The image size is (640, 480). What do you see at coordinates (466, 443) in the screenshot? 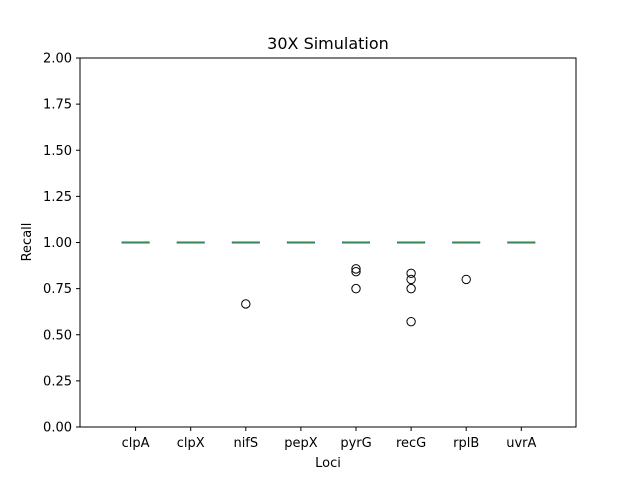
I see `x-tick-label: rplB` at bounding box center [466, 443].